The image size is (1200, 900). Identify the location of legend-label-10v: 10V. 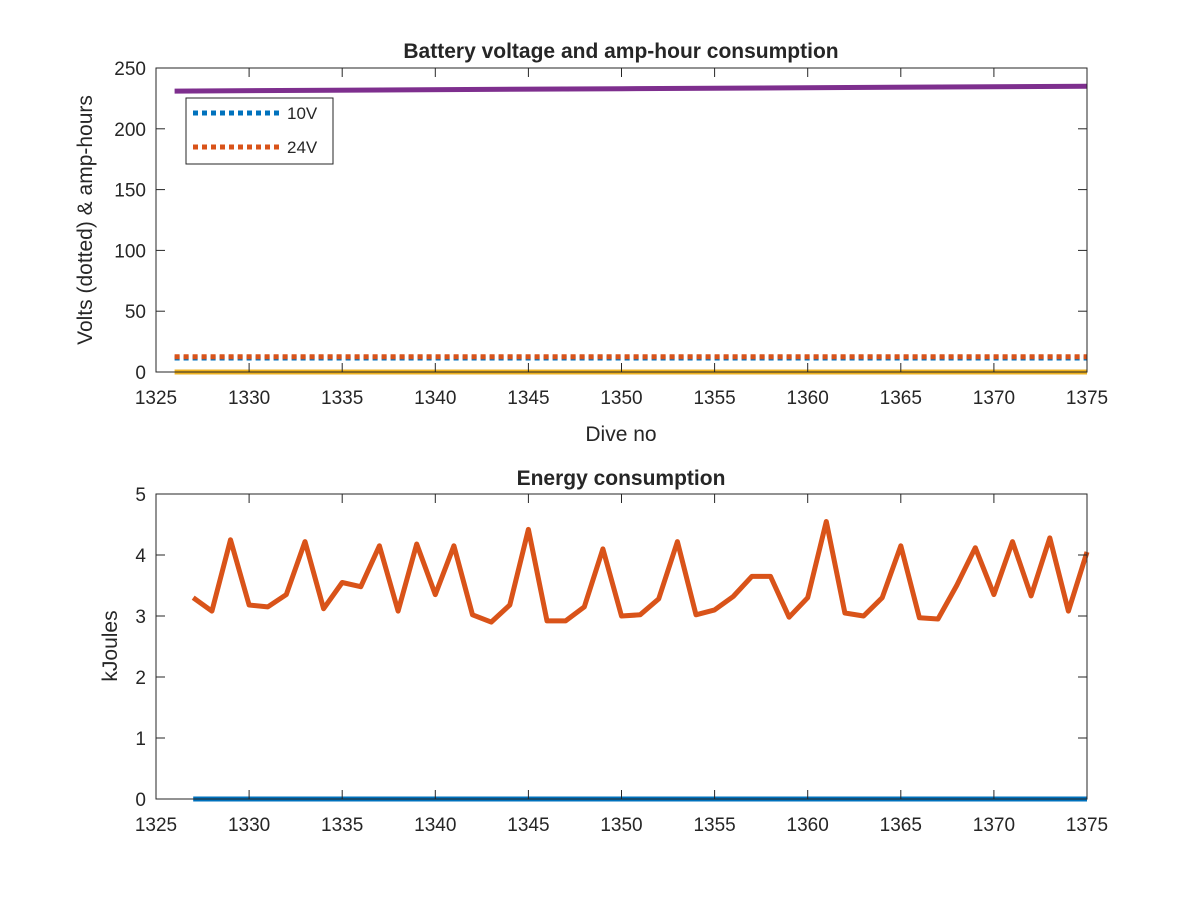
(302, 113).